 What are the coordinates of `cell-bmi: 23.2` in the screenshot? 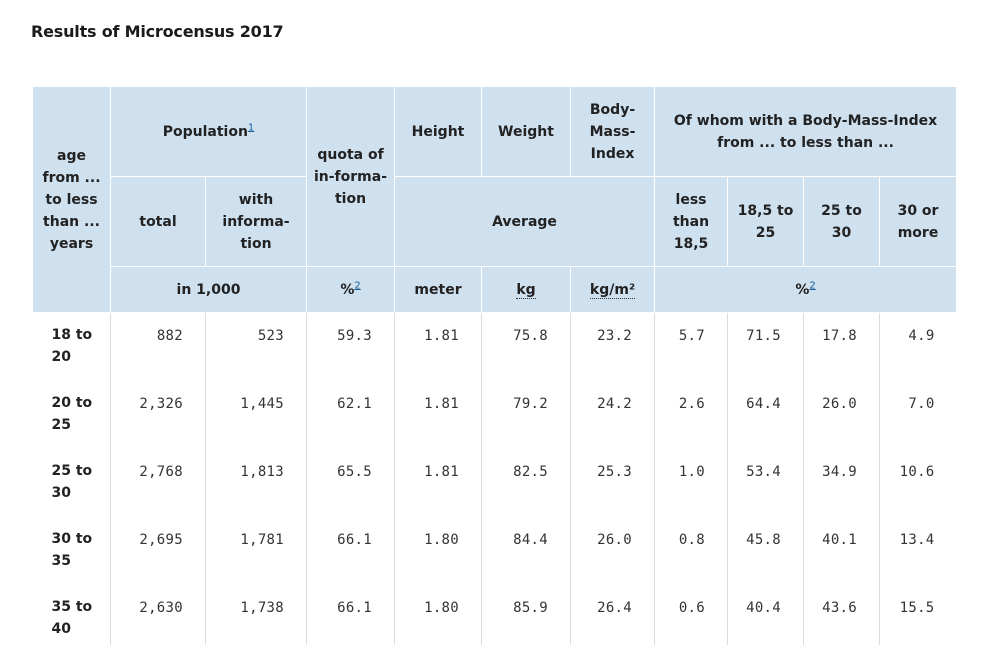 It's located at (612, 346).